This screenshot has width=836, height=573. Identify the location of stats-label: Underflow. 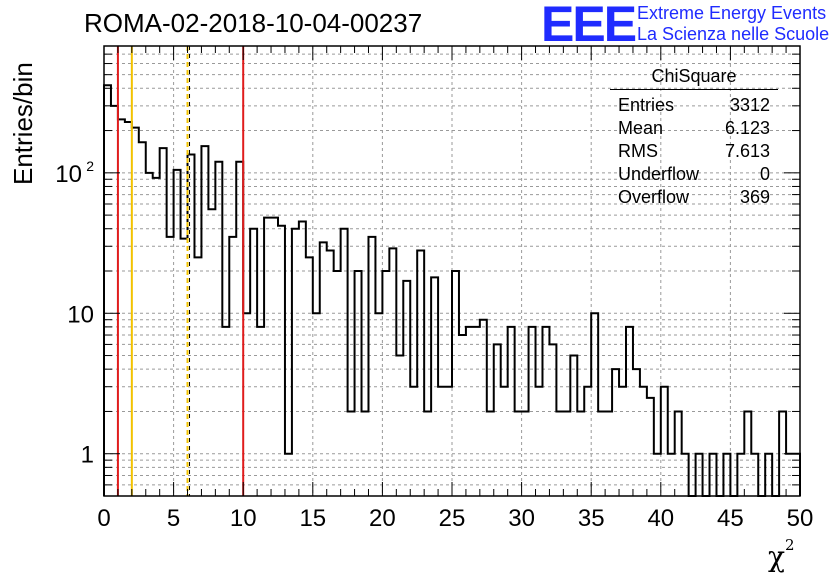
(659, 174).